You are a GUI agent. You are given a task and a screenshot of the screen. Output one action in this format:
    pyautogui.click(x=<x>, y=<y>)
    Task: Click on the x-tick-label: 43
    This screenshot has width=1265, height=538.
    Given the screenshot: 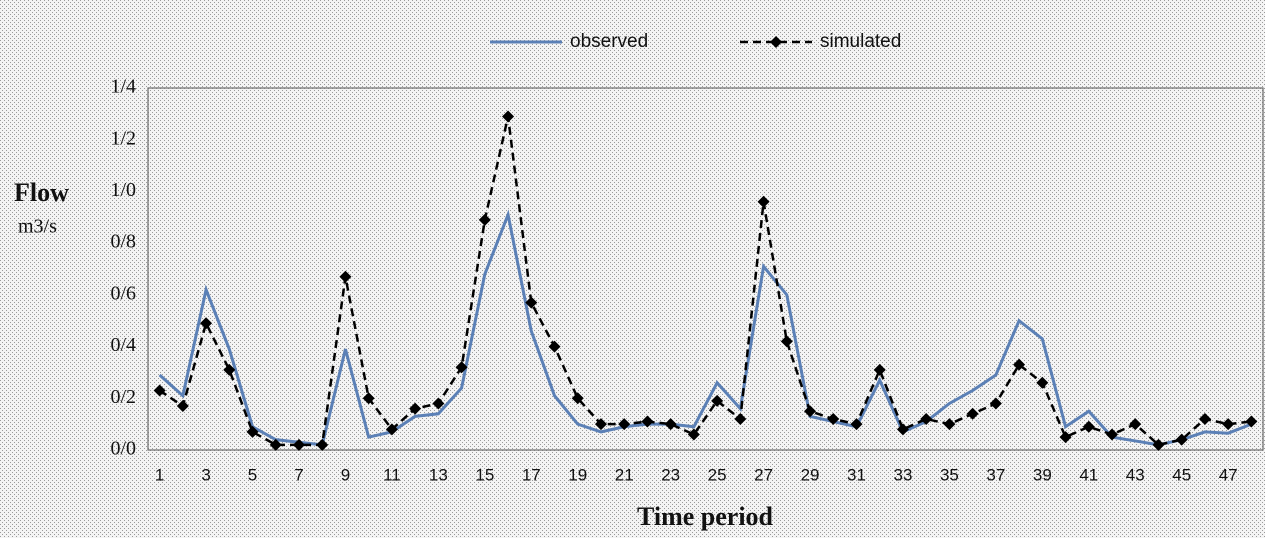 What is the action you would take?
    pyautogui.click(x=1135, y=474)
    